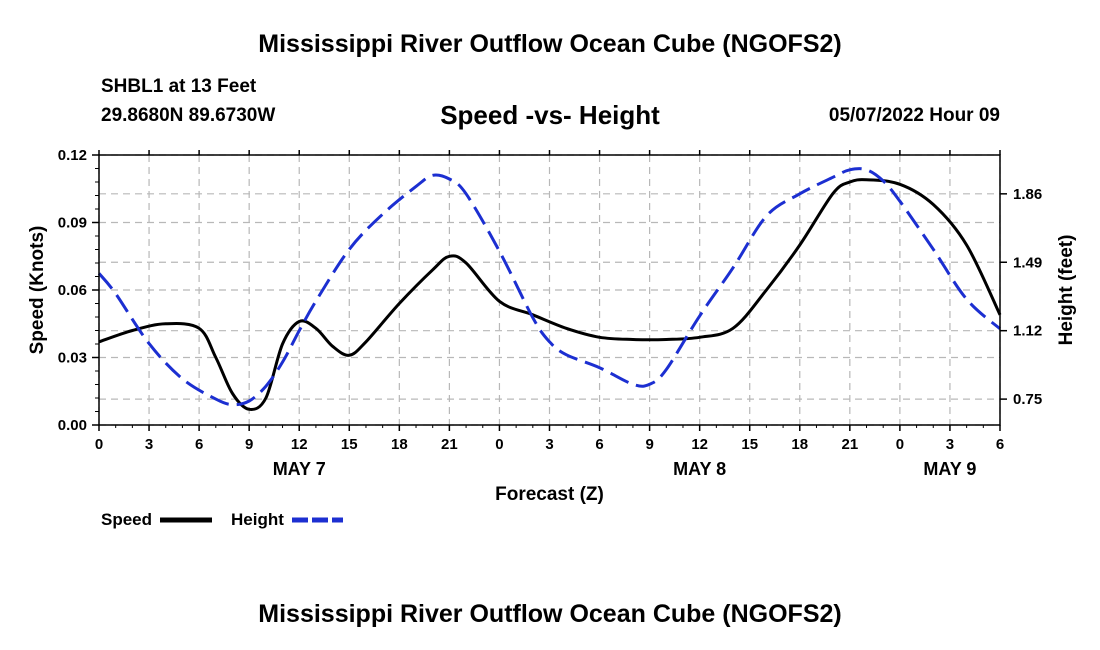 The image size is (1100, 650). I want to click on y-axis-right: 0.75 1.12 1.49 1.86, so click(1021, 297).